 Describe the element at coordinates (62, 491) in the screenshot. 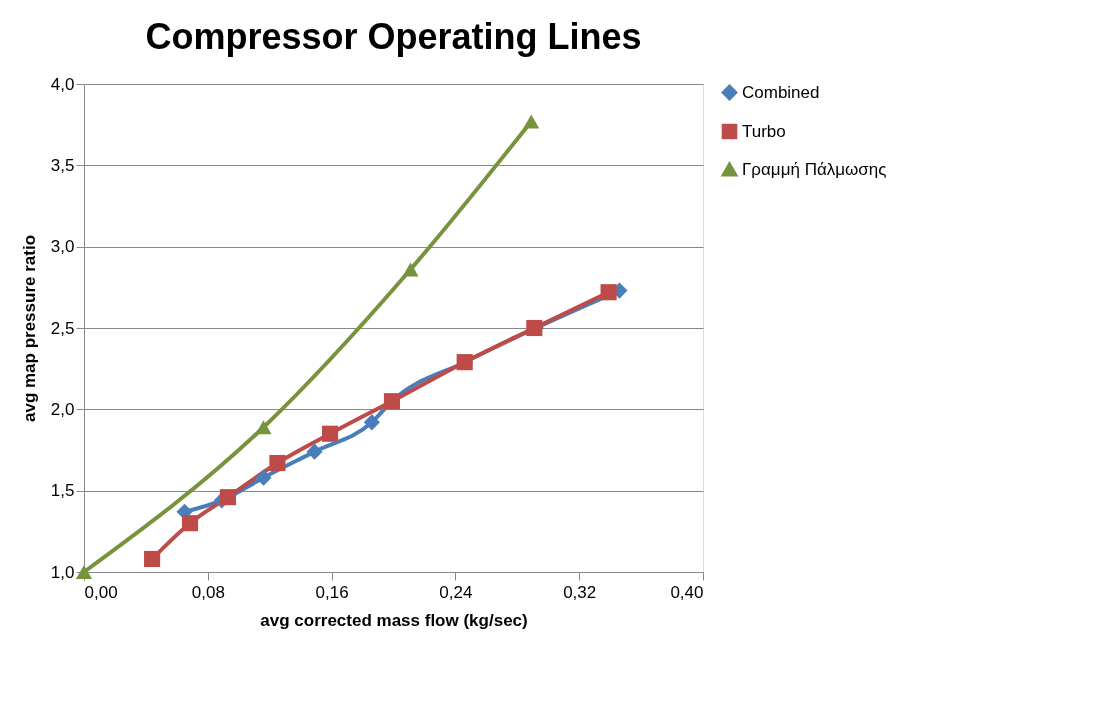

I see `y-tick-label: 1,5` at that location.